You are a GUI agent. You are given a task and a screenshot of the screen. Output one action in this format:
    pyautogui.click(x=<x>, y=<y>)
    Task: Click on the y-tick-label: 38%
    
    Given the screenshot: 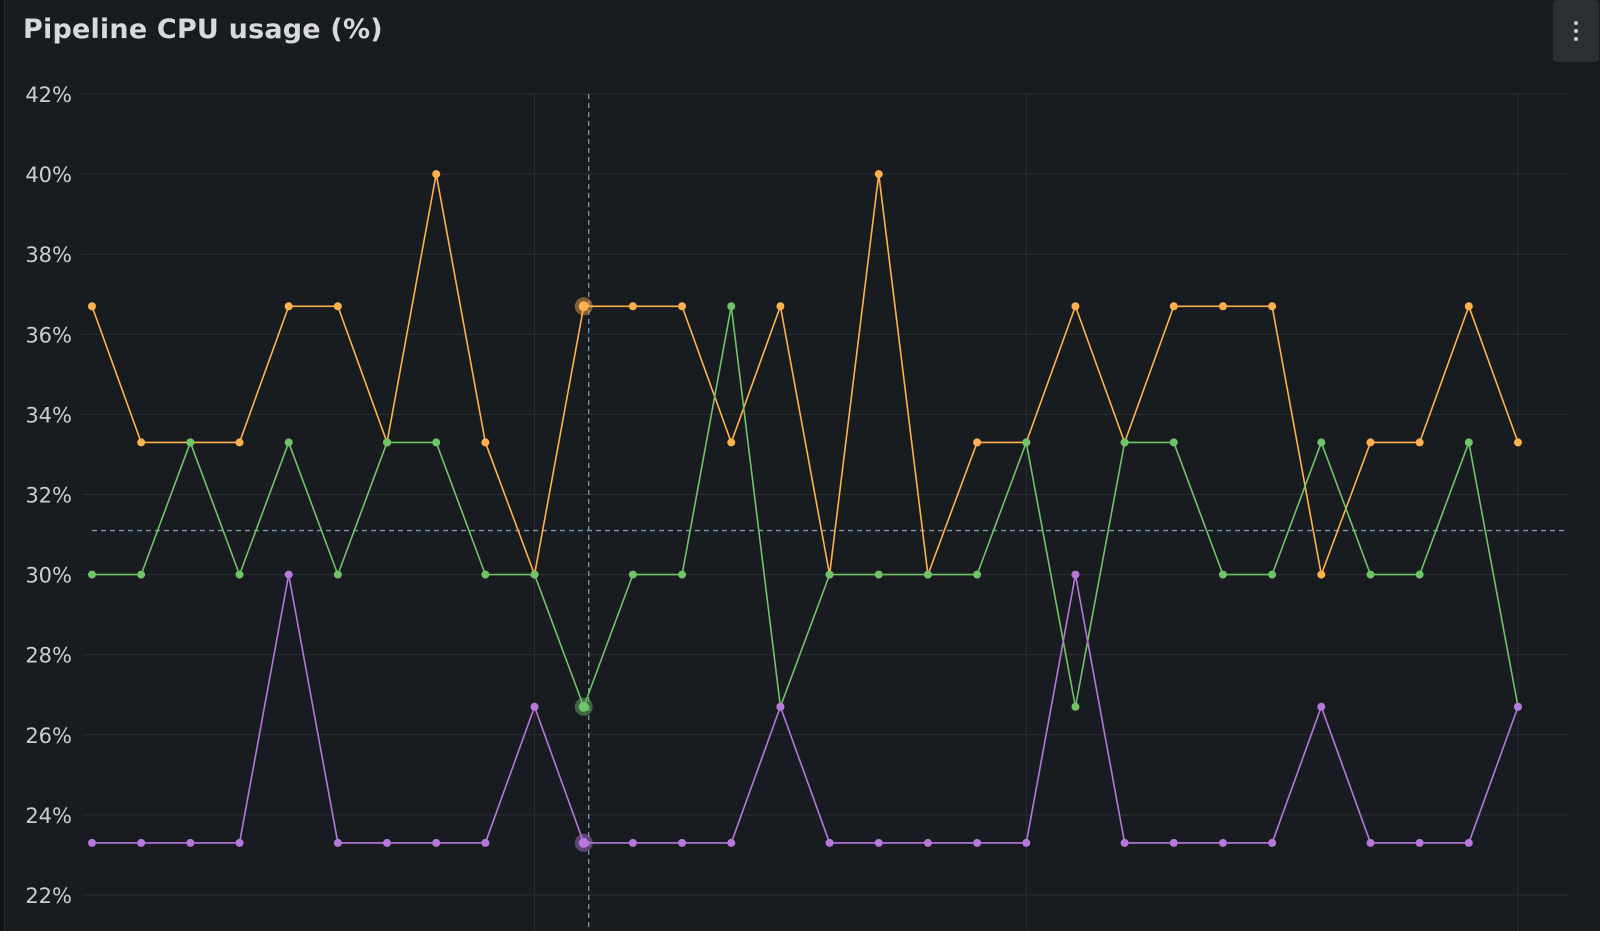 What is the action you would take?
    pyautogui.click(x=48, y=255)
    